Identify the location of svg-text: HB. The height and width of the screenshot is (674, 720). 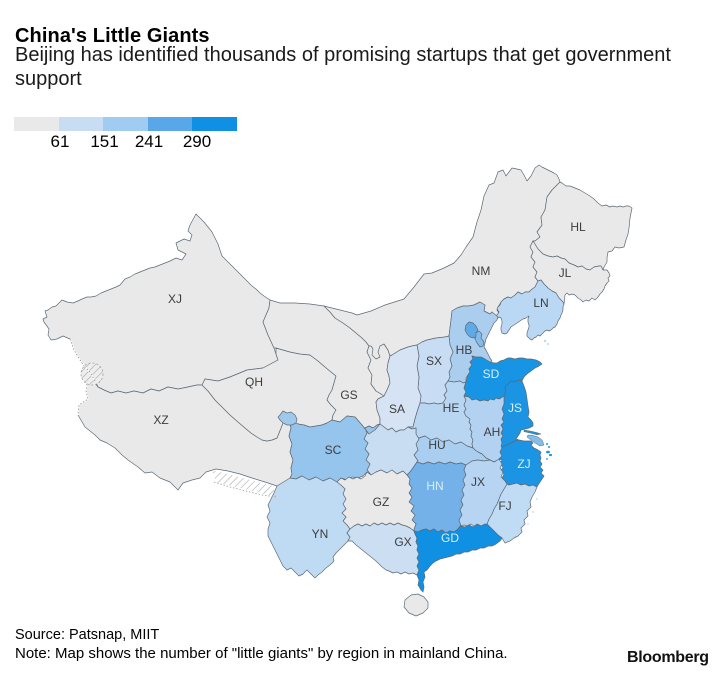
(464, 350).